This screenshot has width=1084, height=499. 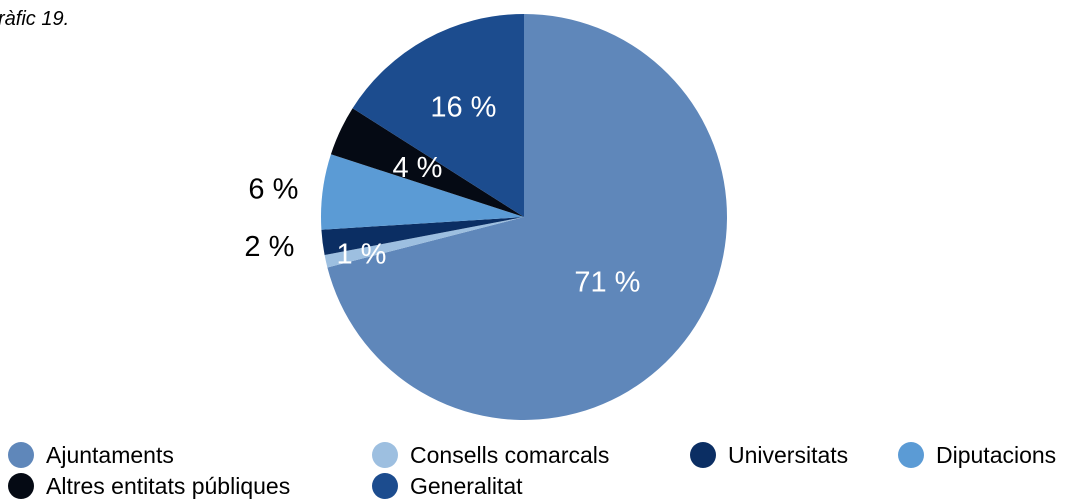 I want to click on pie-slice-universitats, so click(x=422, y=236).